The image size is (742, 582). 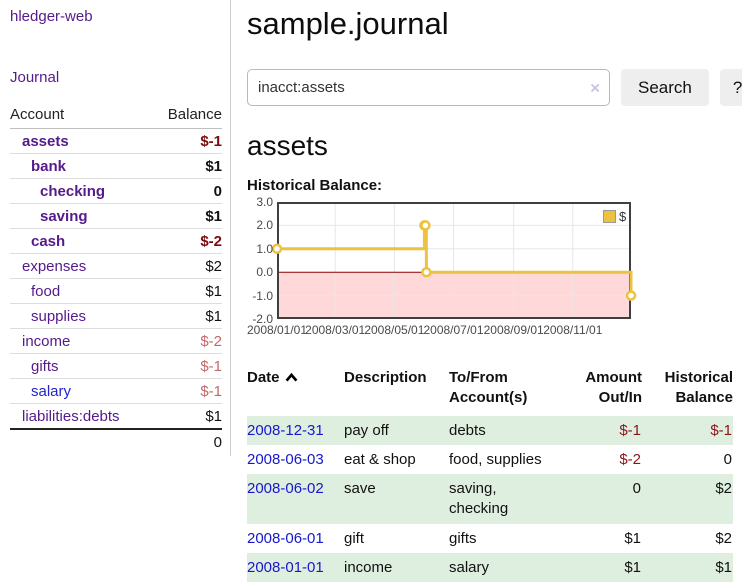 I want to click on transaction-date-link: 2008-06-02, so click(x=285, y=488).